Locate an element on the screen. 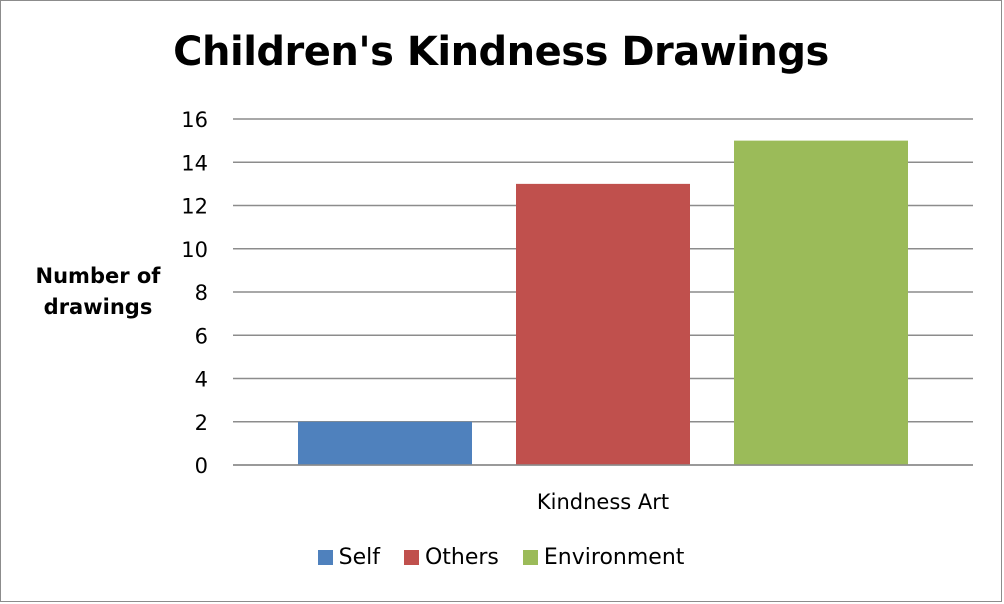 The height and width of the screenshot is (604, 1004). y-axis-label-line-1: Number of is located at coordinates (98, 276).